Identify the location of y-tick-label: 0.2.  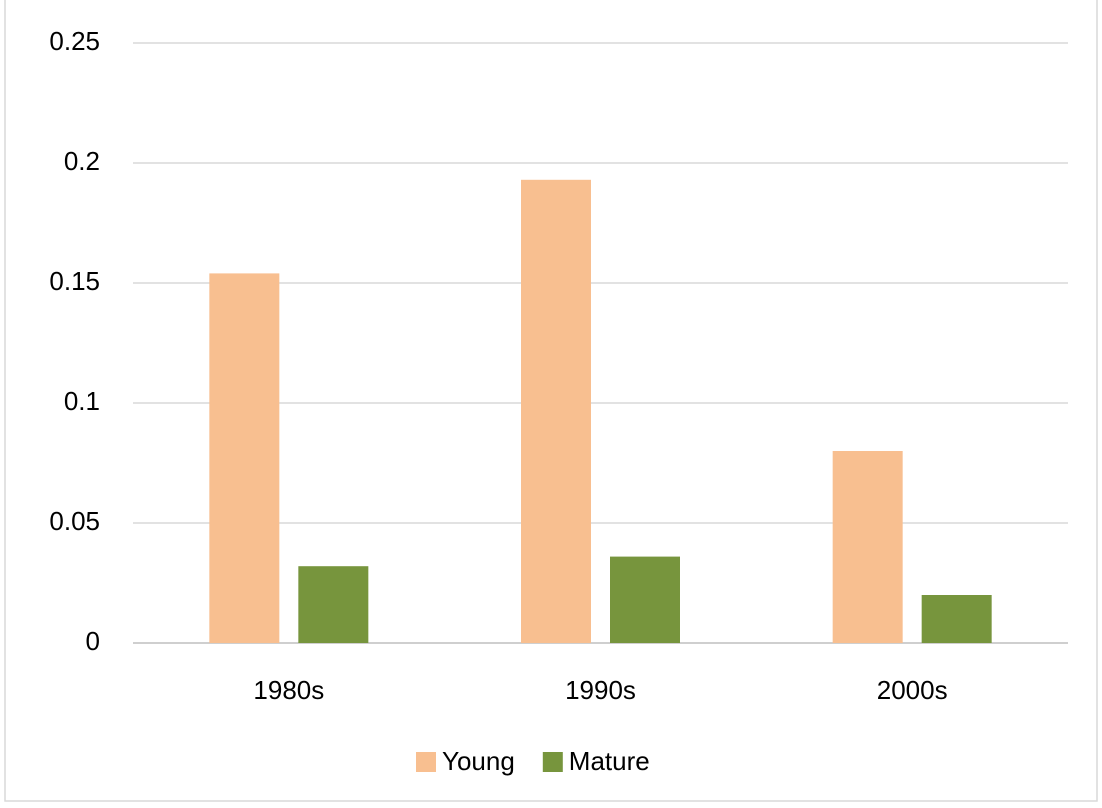
(82, 161).